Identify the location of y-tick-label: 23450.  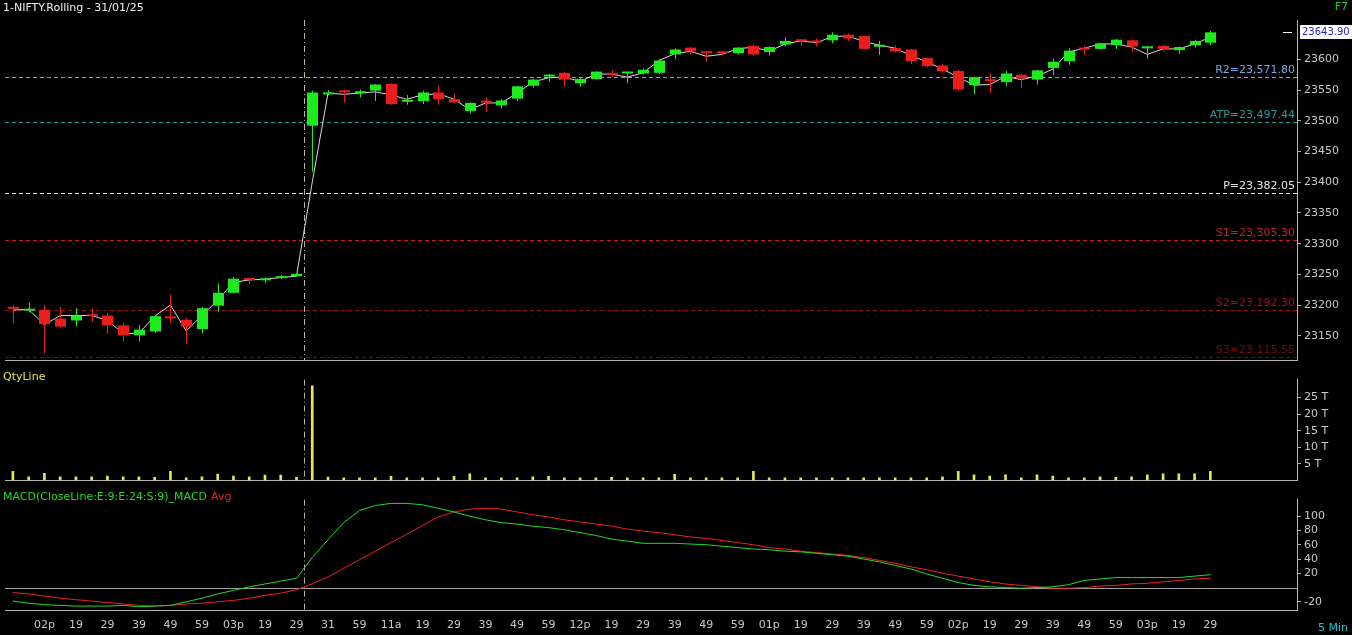
(1321, 151).